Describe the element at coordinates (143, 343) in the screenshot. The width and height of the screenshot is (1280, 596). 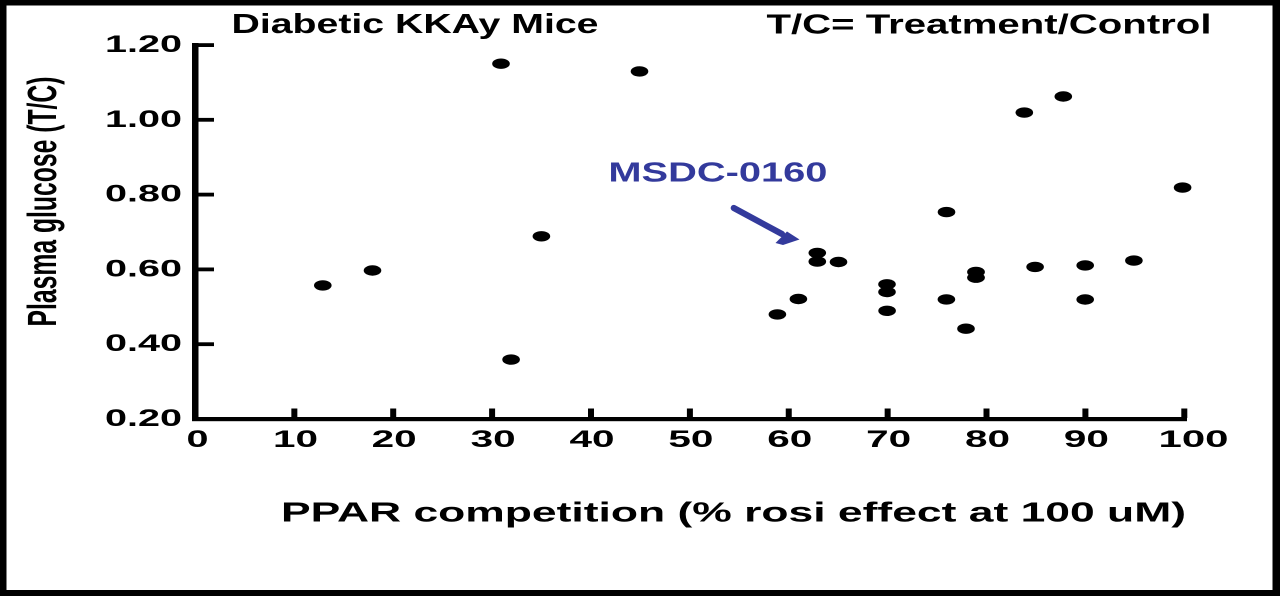
I see `svg-text: 0.40` at that location.